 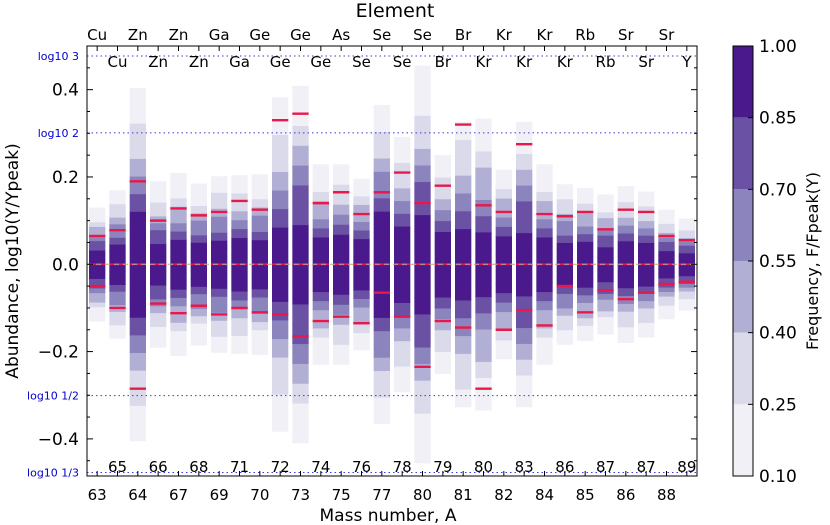 I want to click on element-label: Cu, so click(x=97, y=35).